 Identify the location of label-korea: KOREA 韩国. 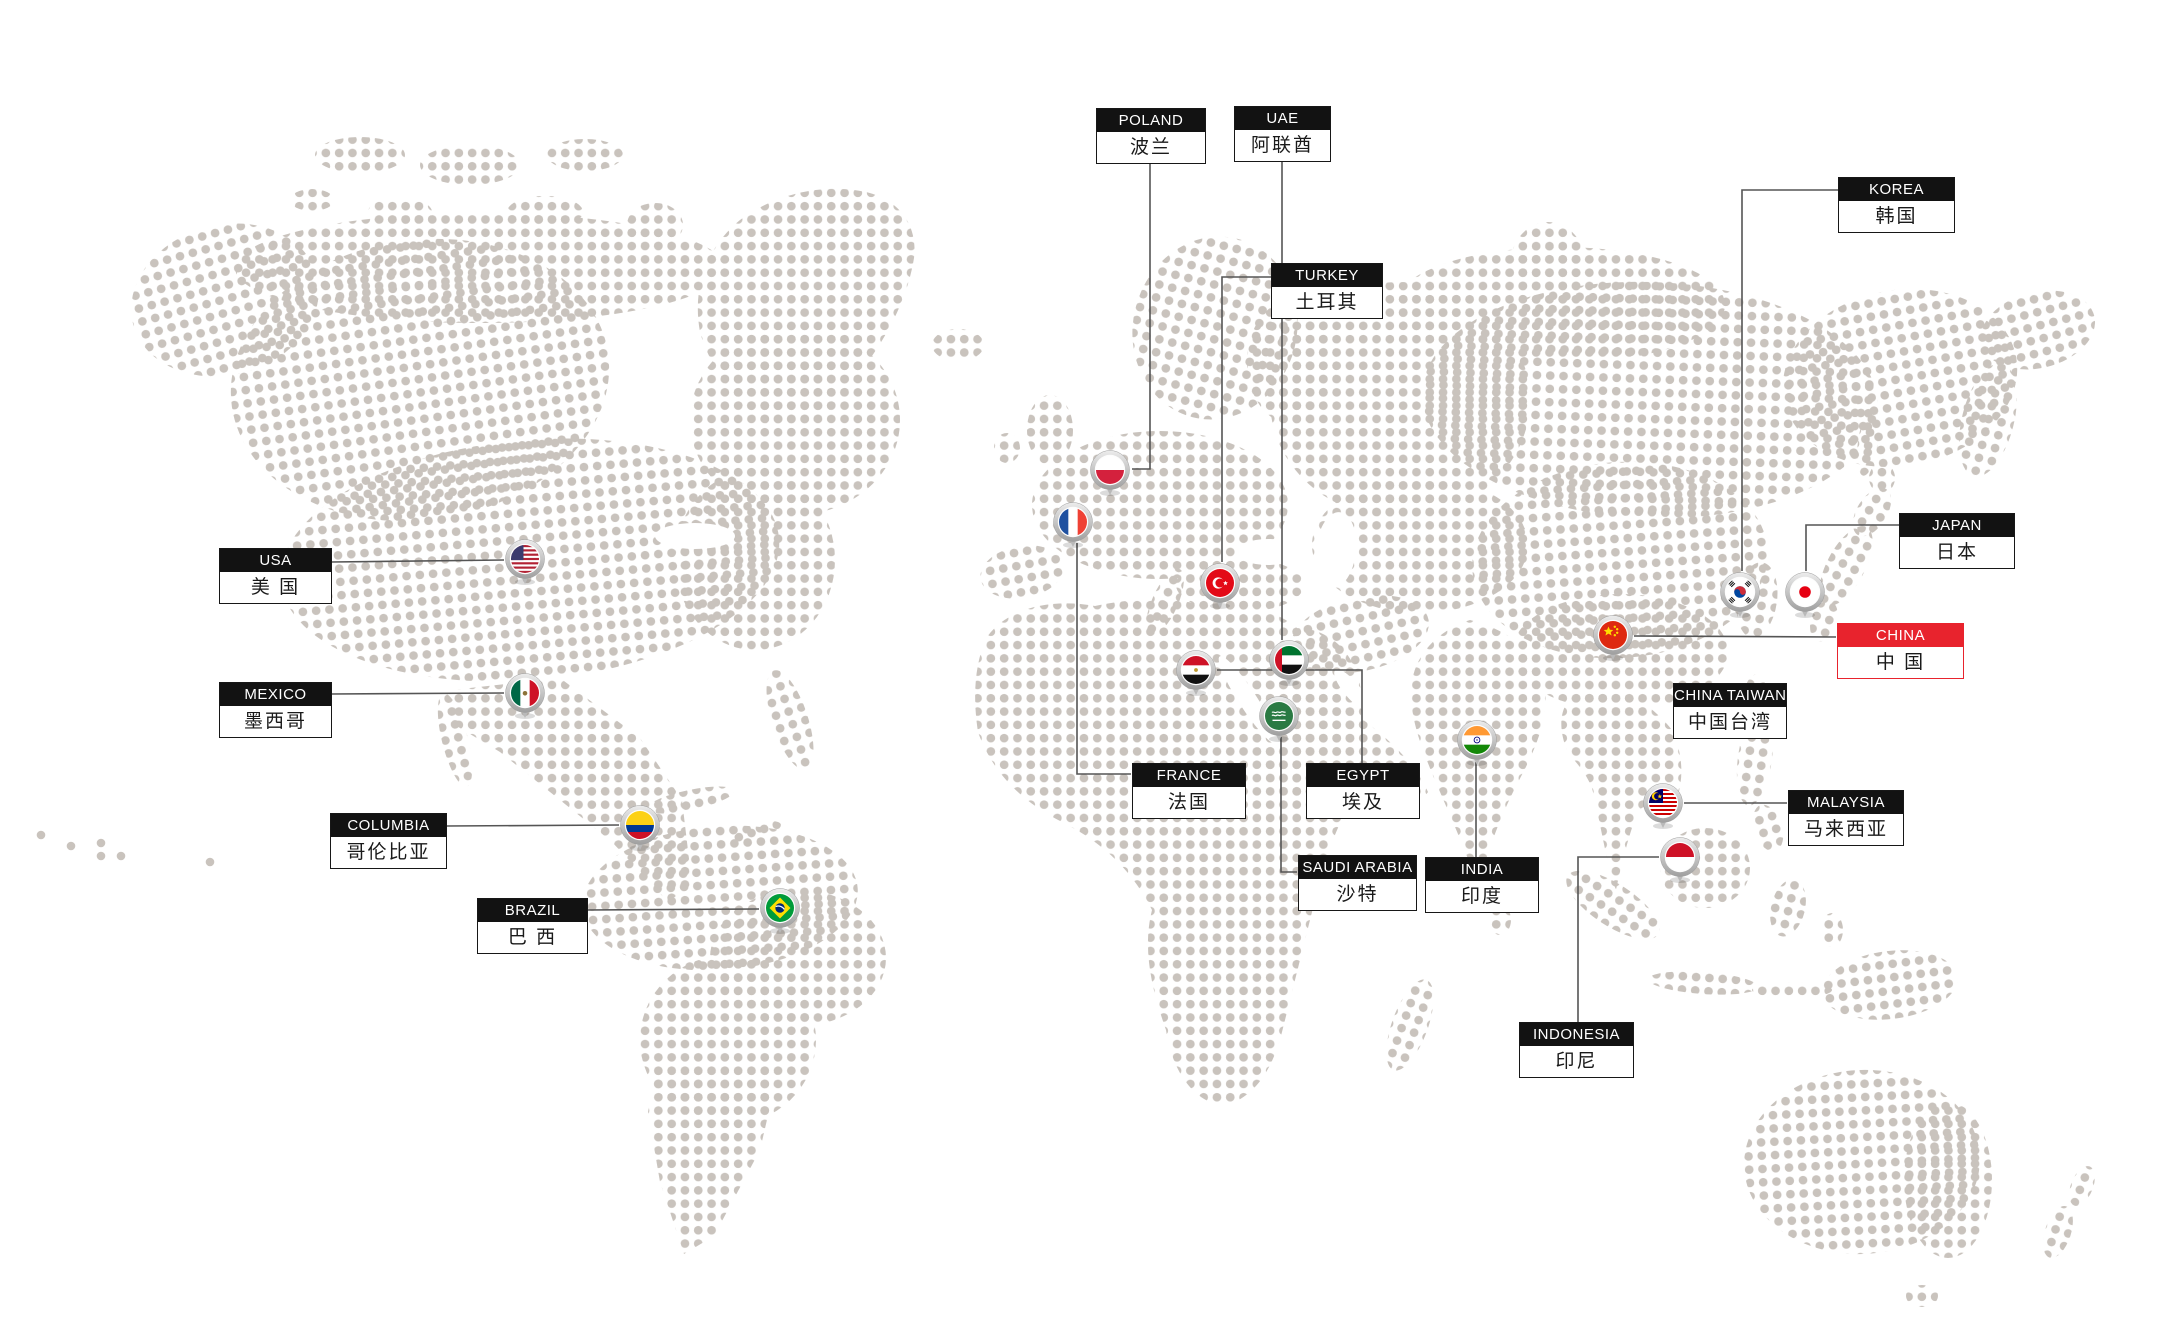
(1896, 205).